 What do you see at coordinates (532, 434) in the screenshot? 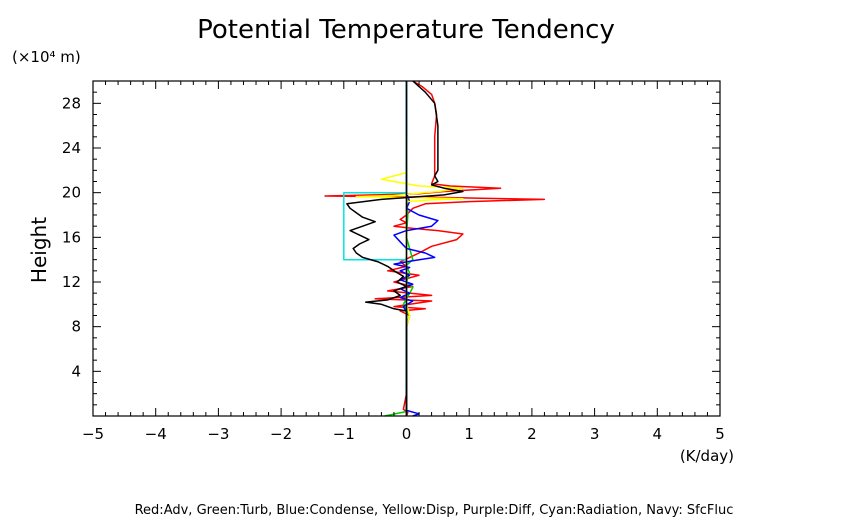
I see `x-tick-label: 2` at bounding box center [532, 434].